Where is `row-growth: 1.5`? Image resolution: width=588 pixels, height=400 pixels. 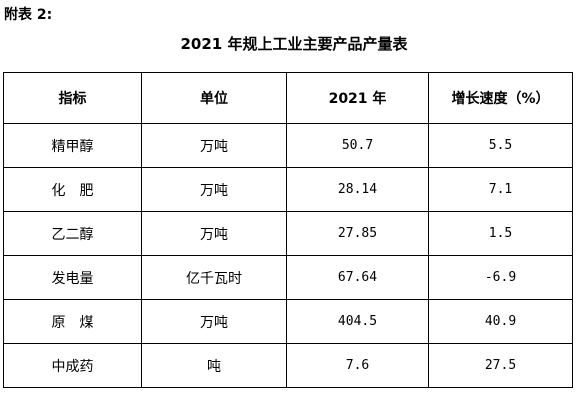 row-growth: 1.5 is located at coordinates (500, 233).